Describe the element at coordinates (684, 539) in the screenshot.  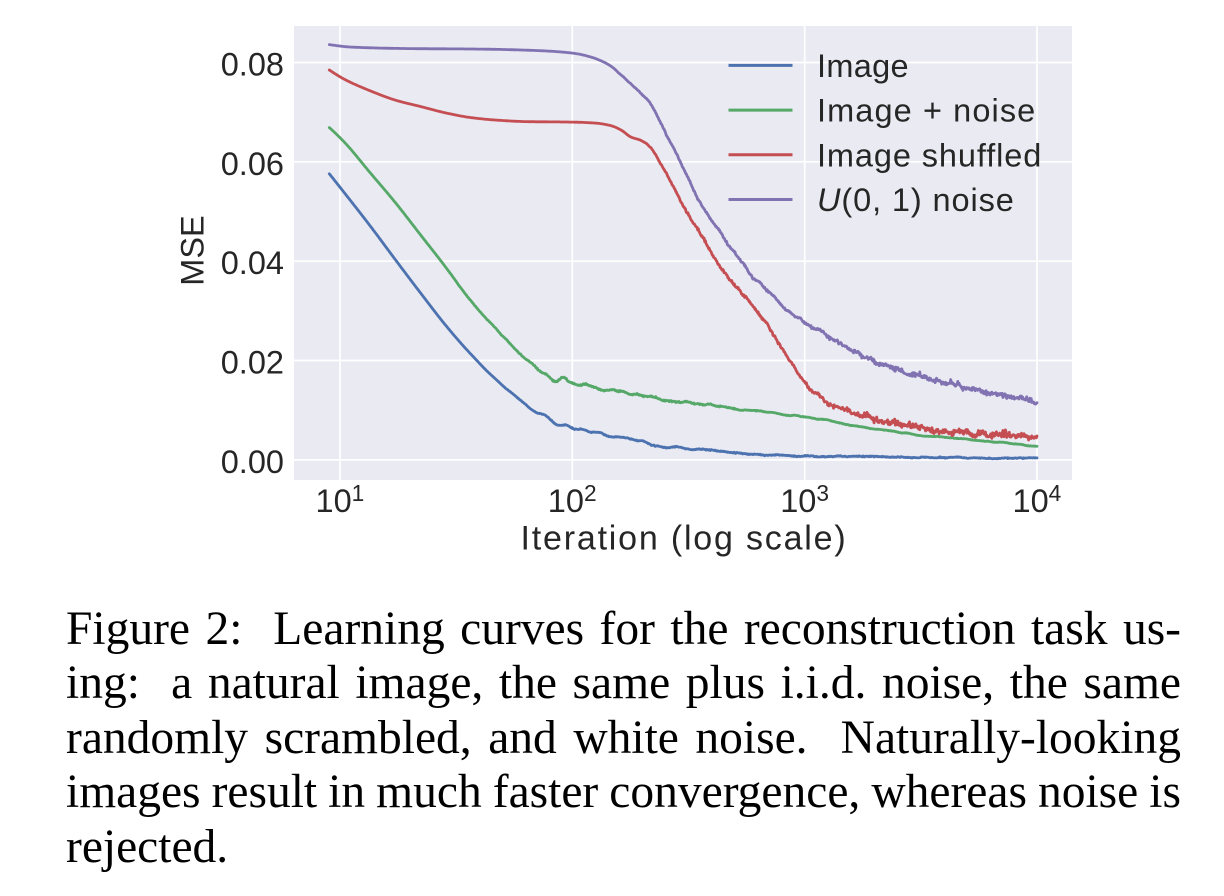
I see `svg-text: Iteration (log scale)` at that location.